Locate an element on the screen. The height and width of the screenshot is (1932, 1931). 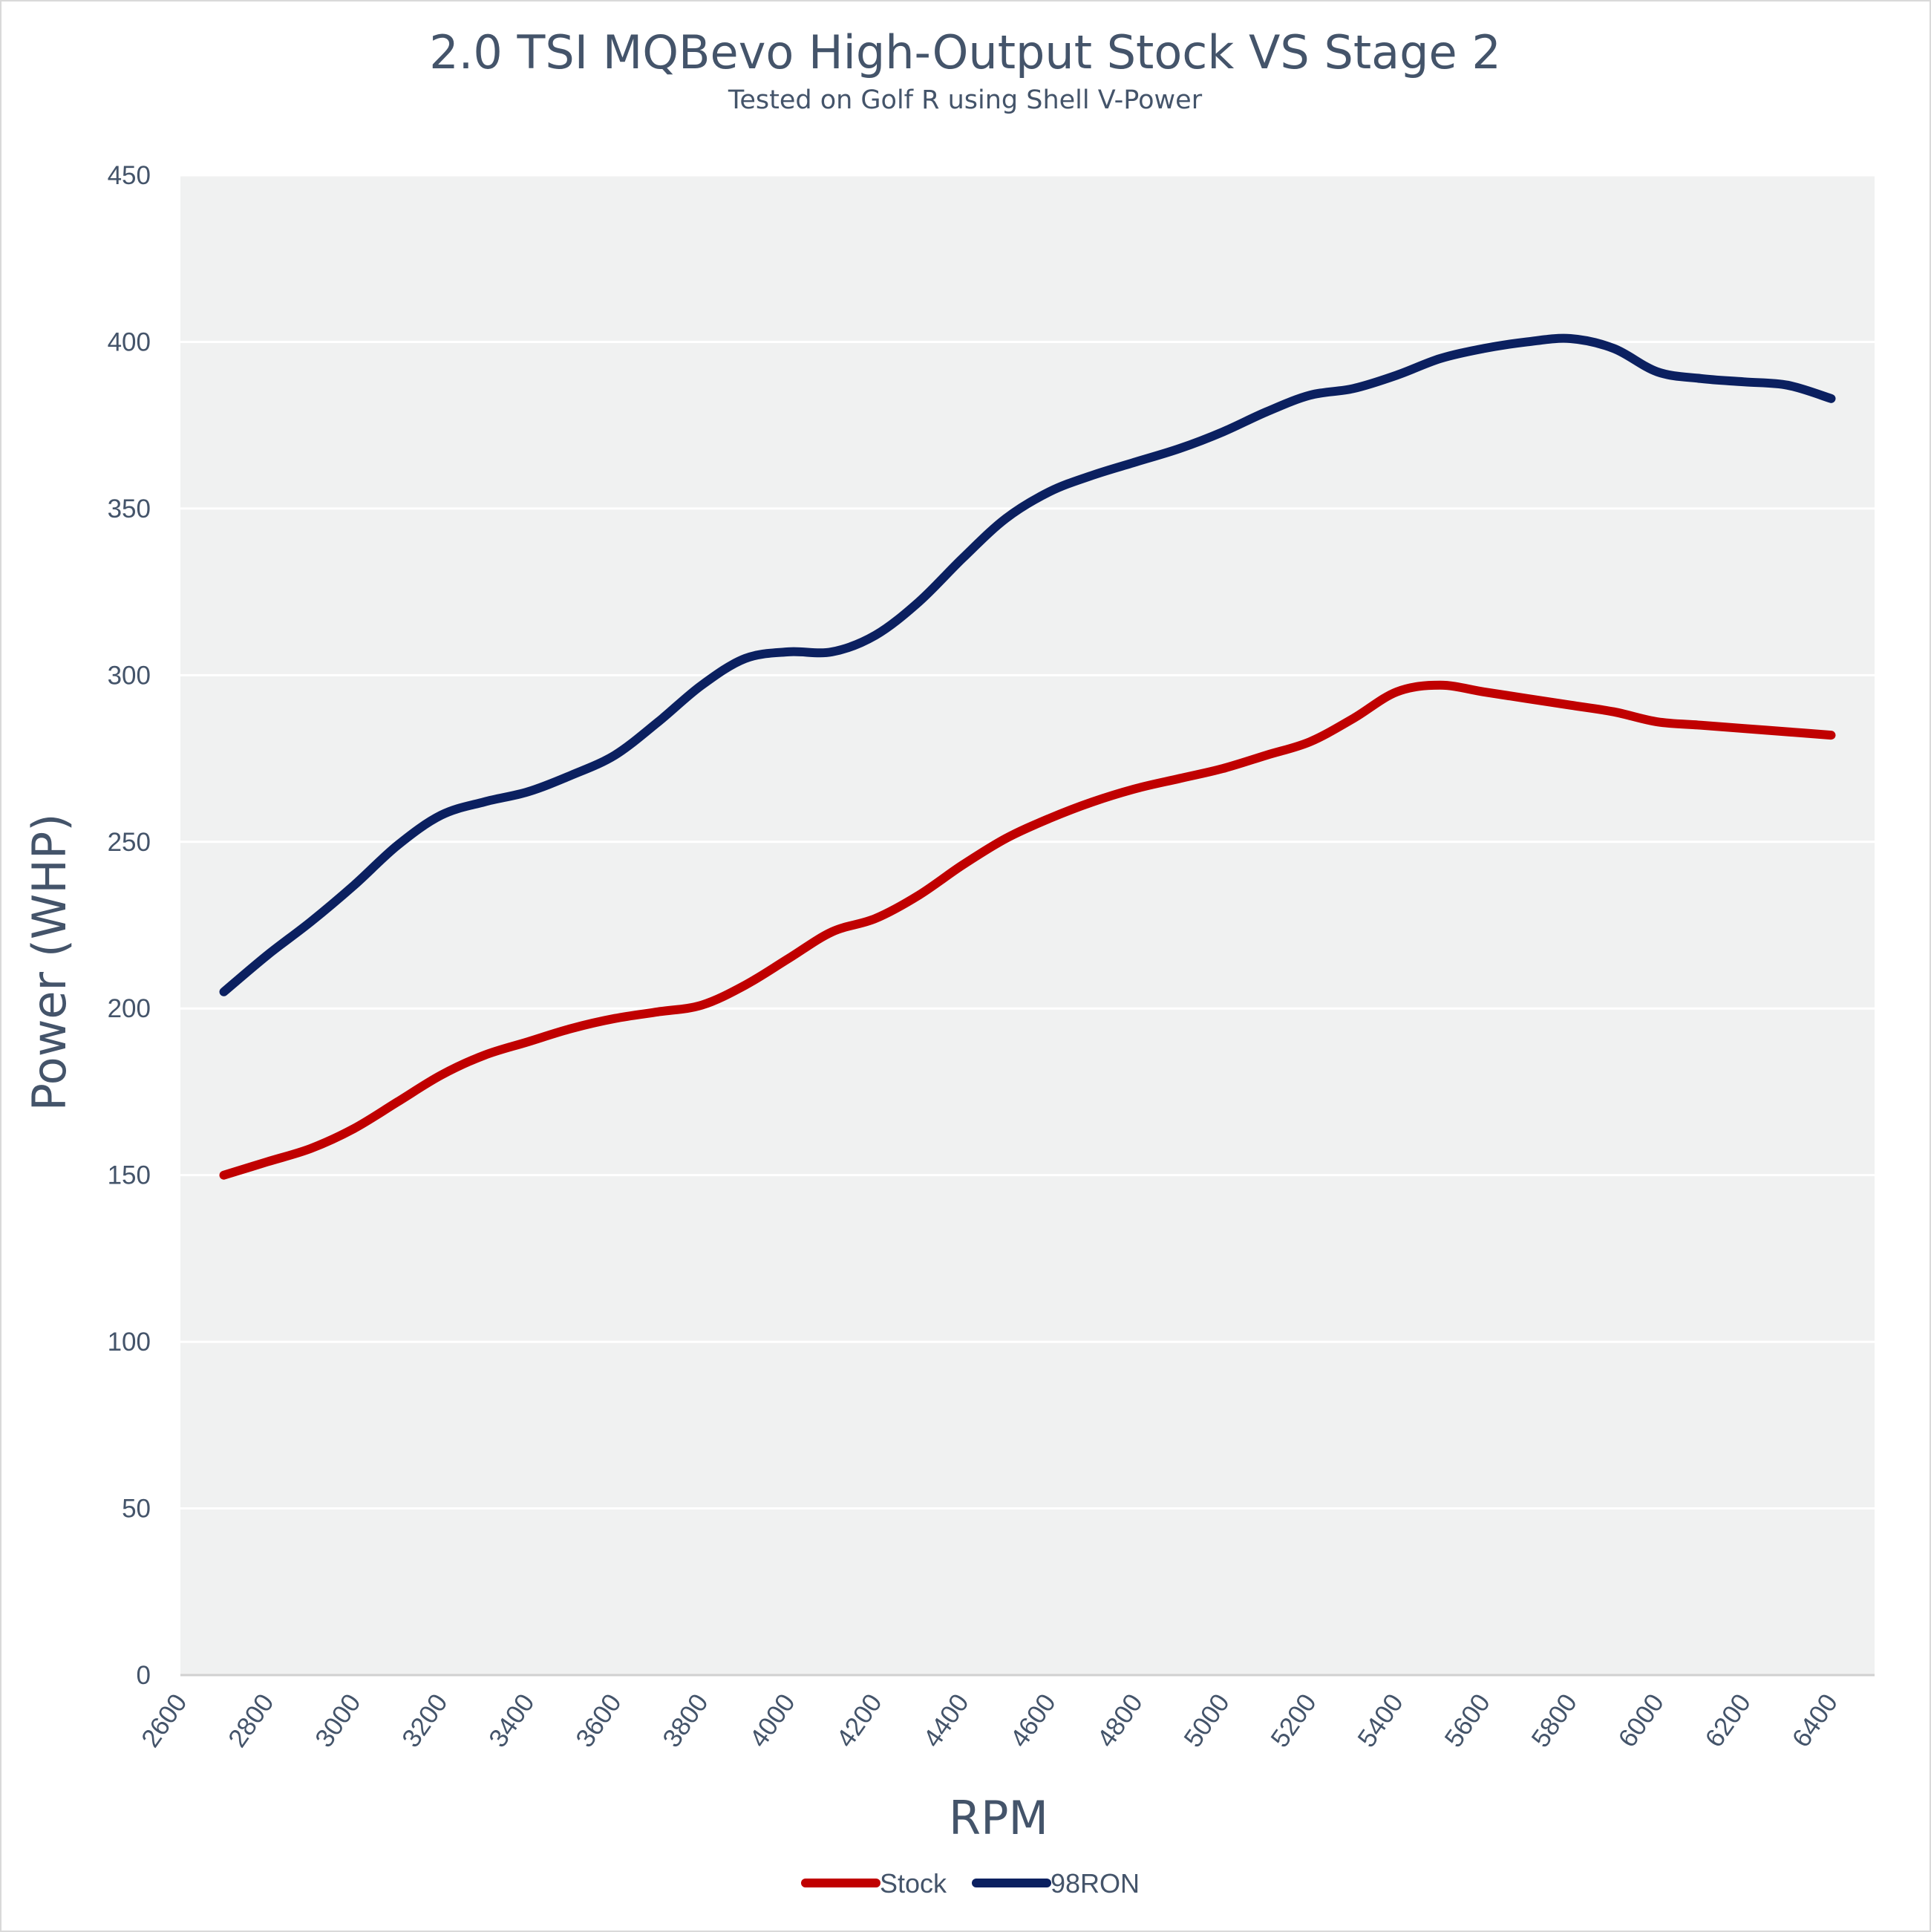
x-axis-title: RPM is located at coordinates (998, 1818).